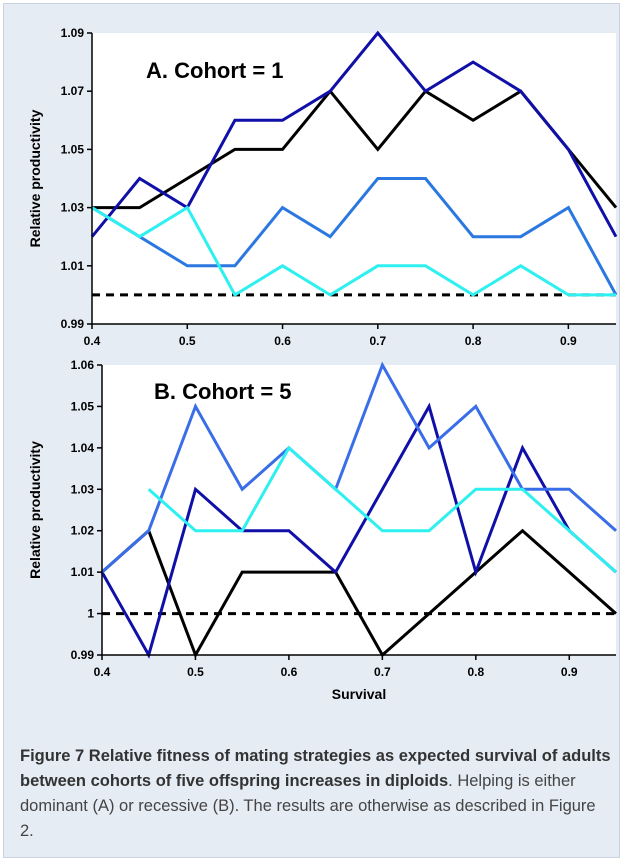 This screenshot has height=863, width=625. I want to click on x-axis-title: Survival, so click(359, 694).